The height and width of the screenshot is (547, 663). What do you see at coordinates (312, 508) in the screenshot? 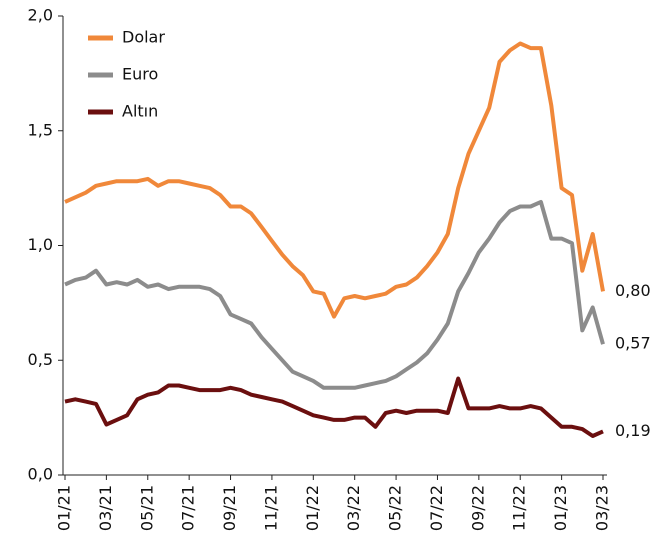
I see `x-tick-label: 01/22` at bounding box center [312, 508].